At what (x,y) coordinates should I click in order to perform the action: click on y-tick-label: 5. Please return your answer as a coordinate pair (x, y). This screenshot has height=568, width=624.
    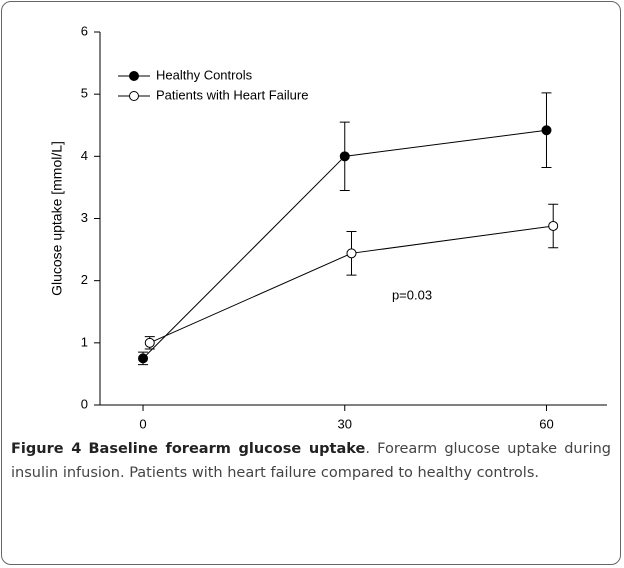
    Looking at the image, I should click on (84, 93).